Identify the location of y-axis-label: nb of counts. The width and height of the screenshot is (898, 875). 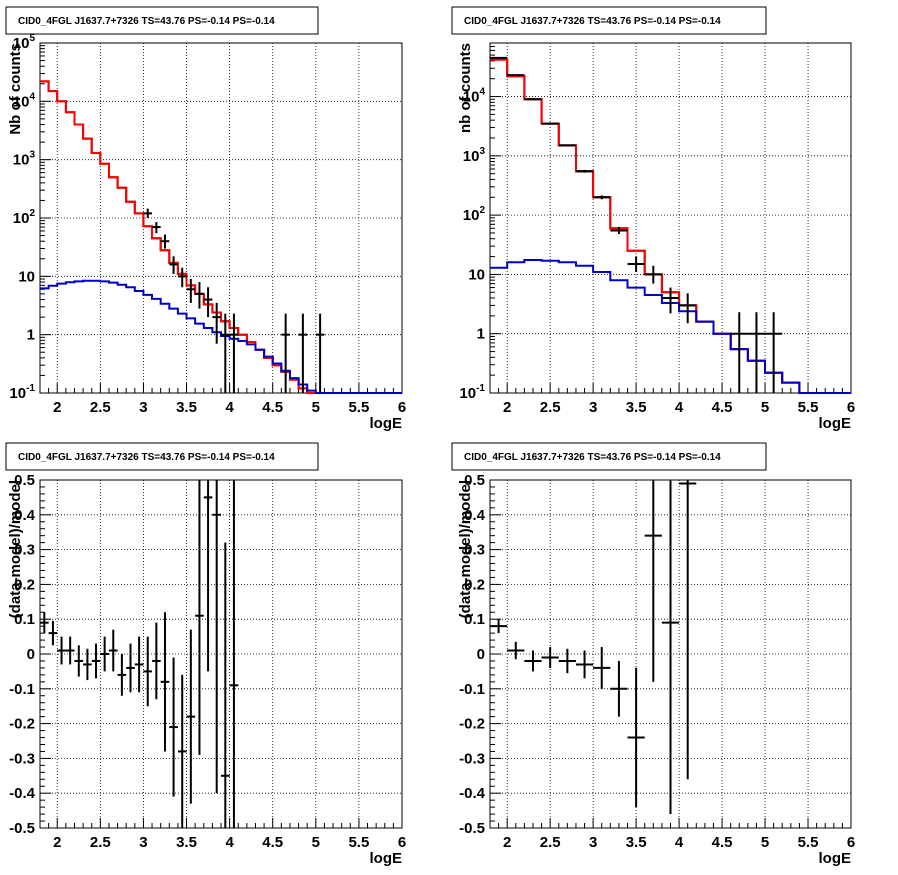
(465, 88).